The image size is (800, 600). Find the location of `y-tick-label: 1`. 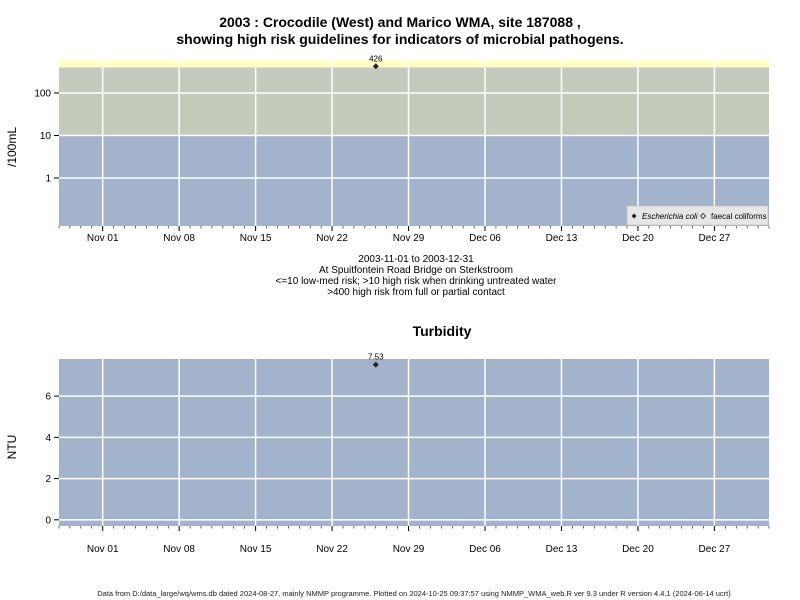

y-tick-label: 1 is located at coordinates (48, 179).